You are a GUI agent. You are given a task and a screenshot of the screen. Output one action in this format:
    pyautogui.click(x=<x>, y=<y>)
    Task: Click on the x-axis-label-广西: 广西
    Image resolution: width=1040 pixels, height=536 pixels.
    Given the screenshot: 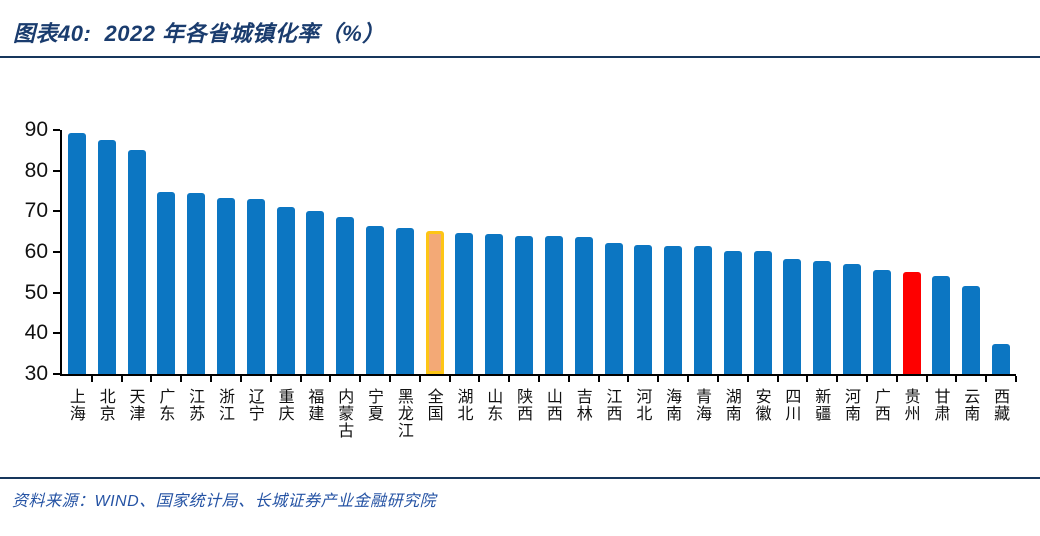 What is the action you would take?
    pyautogui.click(x=880, y=405)
    